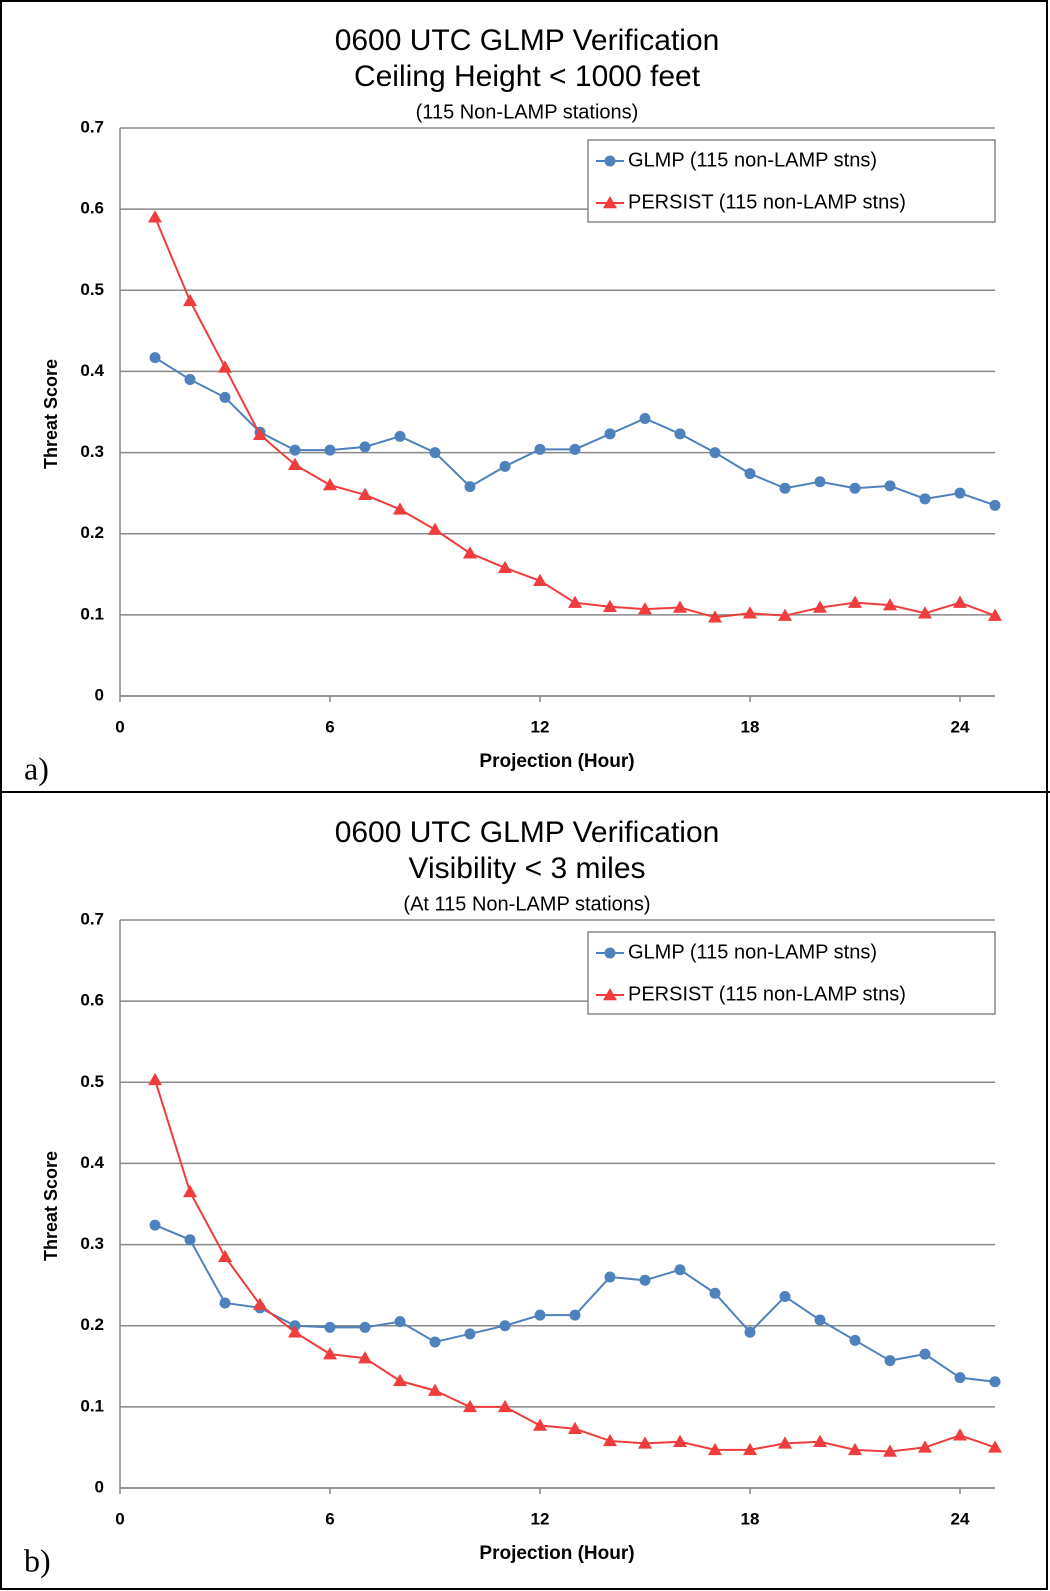 Image resolution: width=1050 pixels, height=1591 pixels. What do you see at coordinates (527, 112) in the screenshot?
I see `chart-note: (115 Non-LAMP stations)` at bounding box center [527, 112].